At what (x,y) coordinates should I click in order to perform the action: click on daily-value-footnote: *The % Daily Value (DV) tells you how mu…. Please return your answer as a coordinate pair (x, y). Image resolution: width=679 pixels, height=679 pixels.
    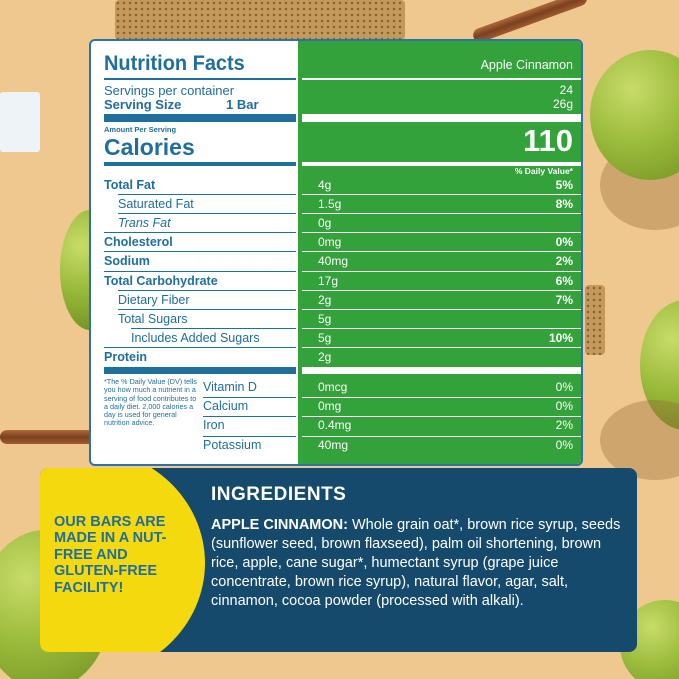
    Looking at the image, I should click on (150, 402).